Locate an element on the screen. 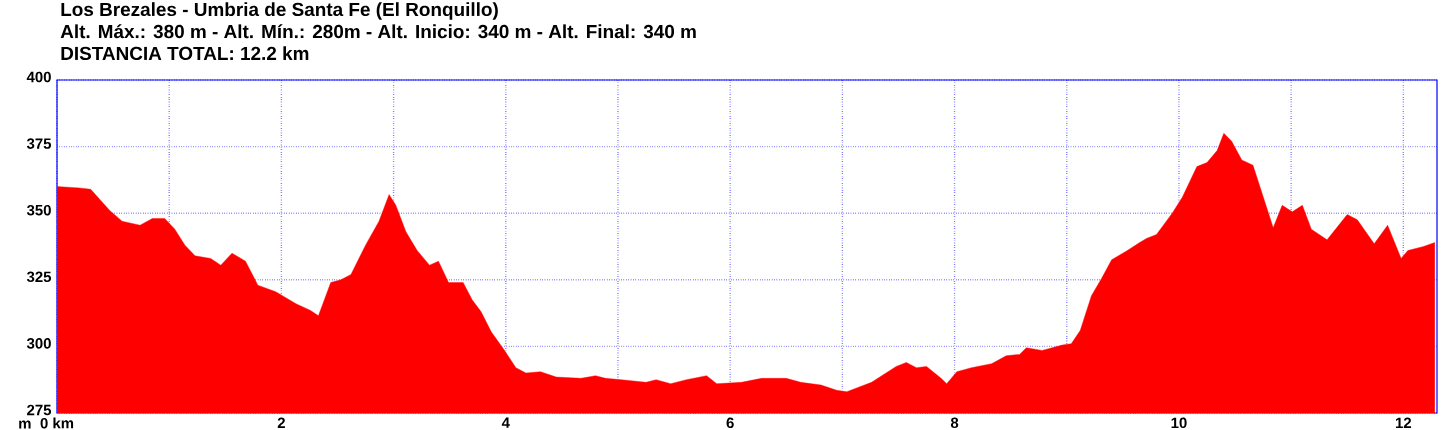 The width and height of the screenshot is (1445, 430). x-tick-label: 8 is located at coordinates (954, 423).